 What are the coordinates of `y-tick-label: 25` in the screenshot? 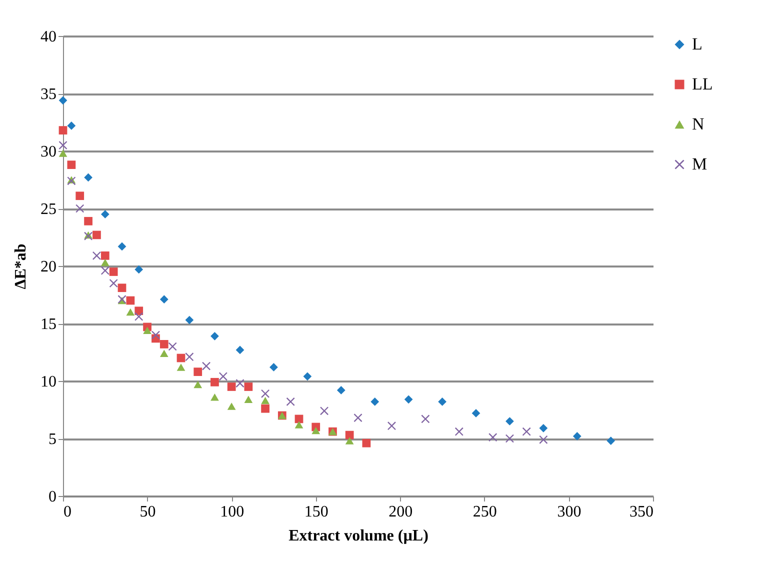 It's located at (48, 209).